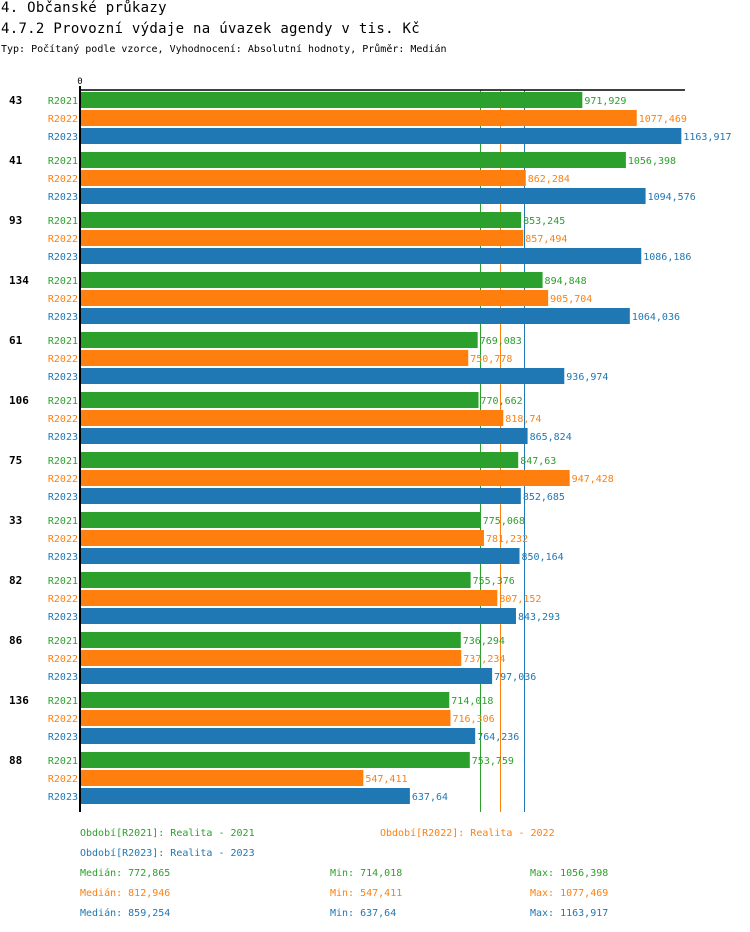 This screenshot has height=932, width=750. Describe the element at coordinates (15, 760) in the screenshot. I see `category-label: 88` at that location.